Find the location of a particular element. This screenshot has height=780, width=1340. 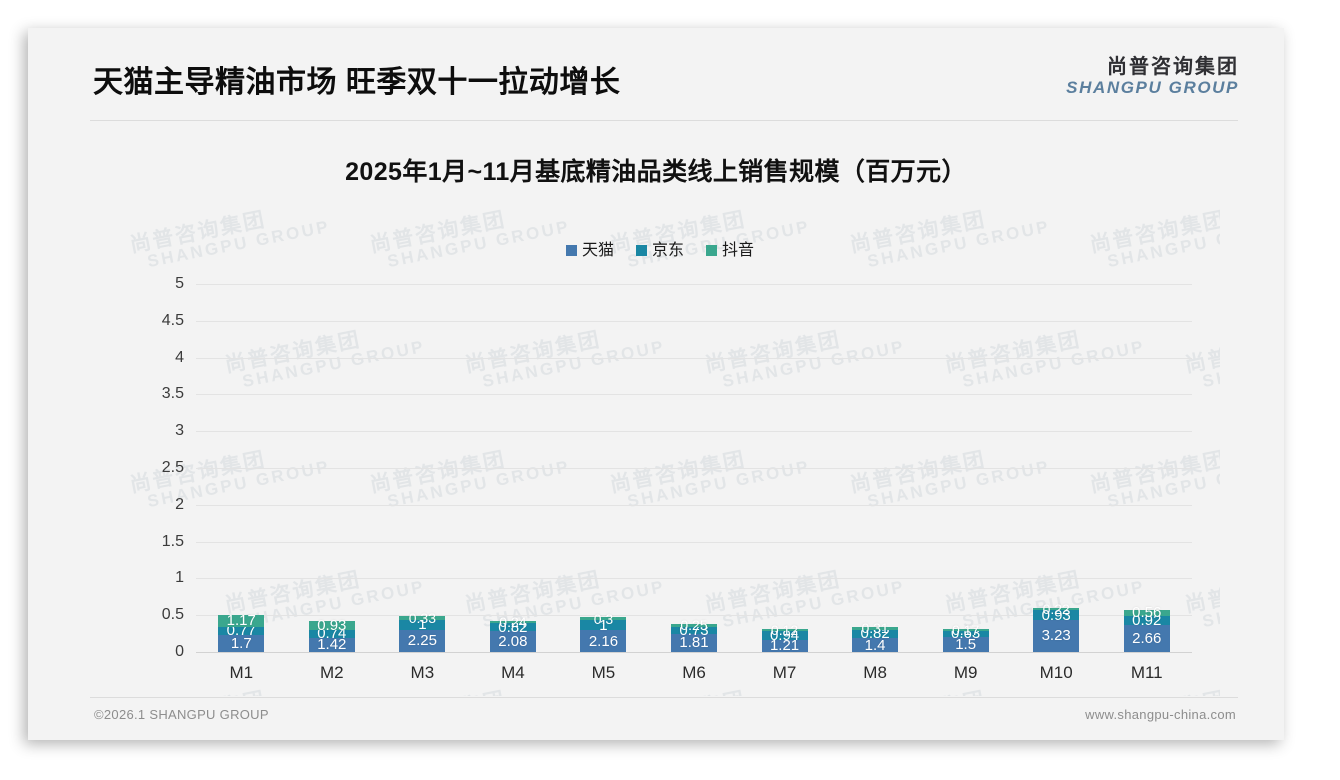

bar-segment-douyin: 0.56 is located at coordinates (1146, 612).